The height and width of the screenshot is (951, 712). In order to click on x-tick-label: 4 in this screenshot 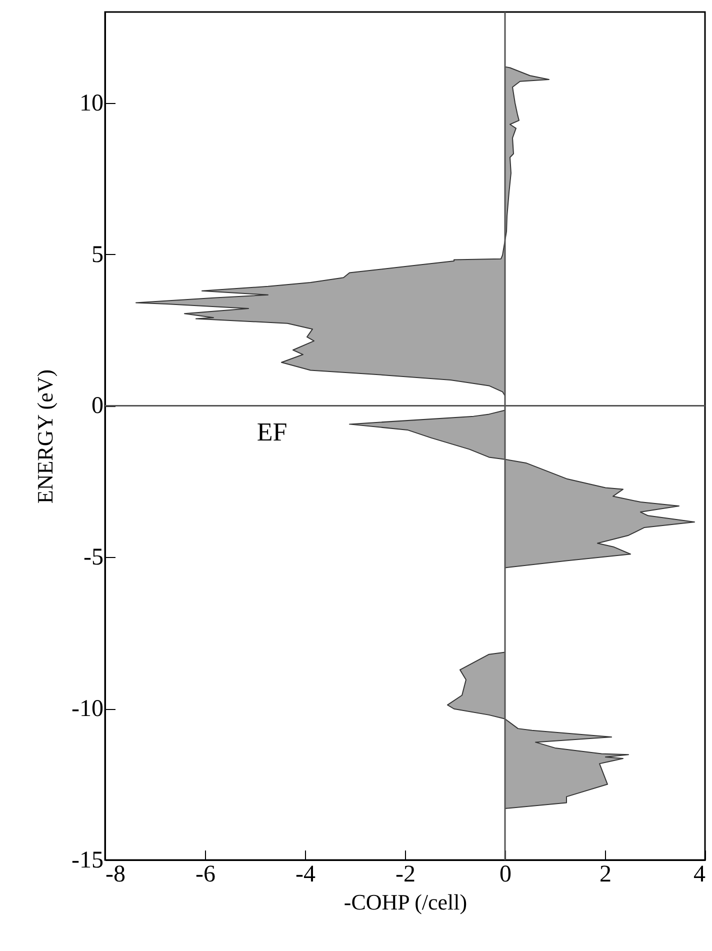, I will do `click(700, 875)`.